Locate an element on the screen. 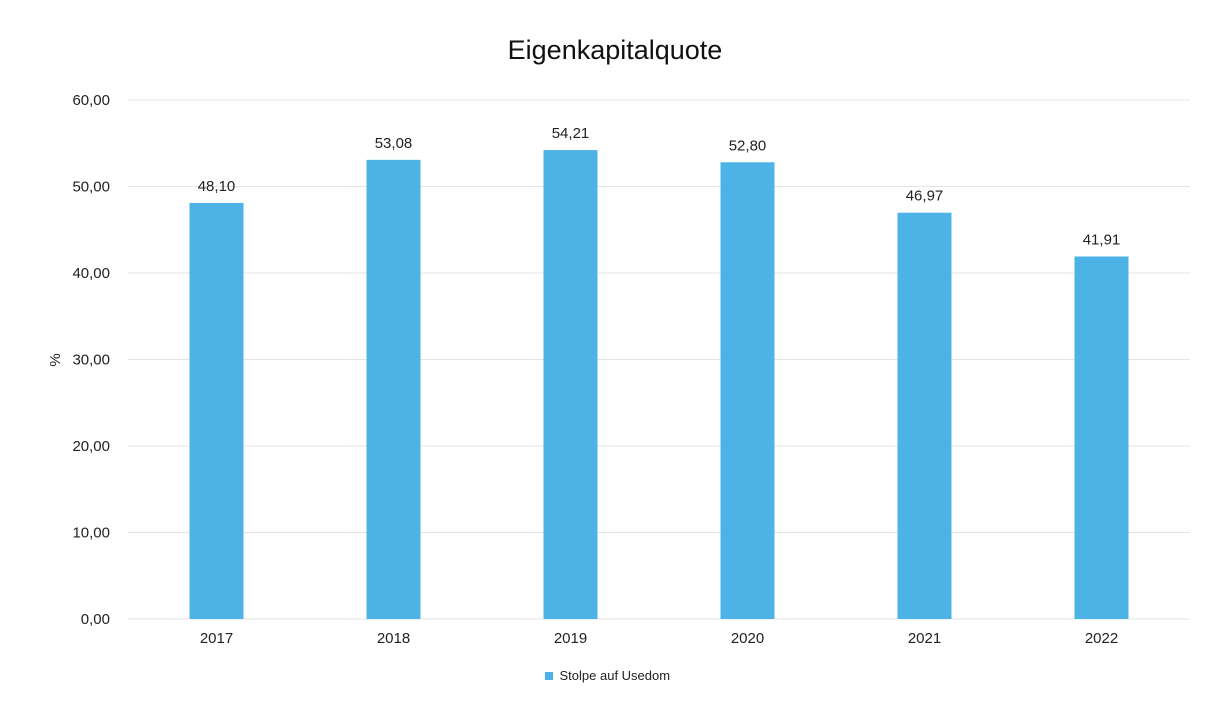 Image resolution: width=1215 pixels, height=704 pixels. x-tick-label: 2019 is located at coordinates (570, 638).